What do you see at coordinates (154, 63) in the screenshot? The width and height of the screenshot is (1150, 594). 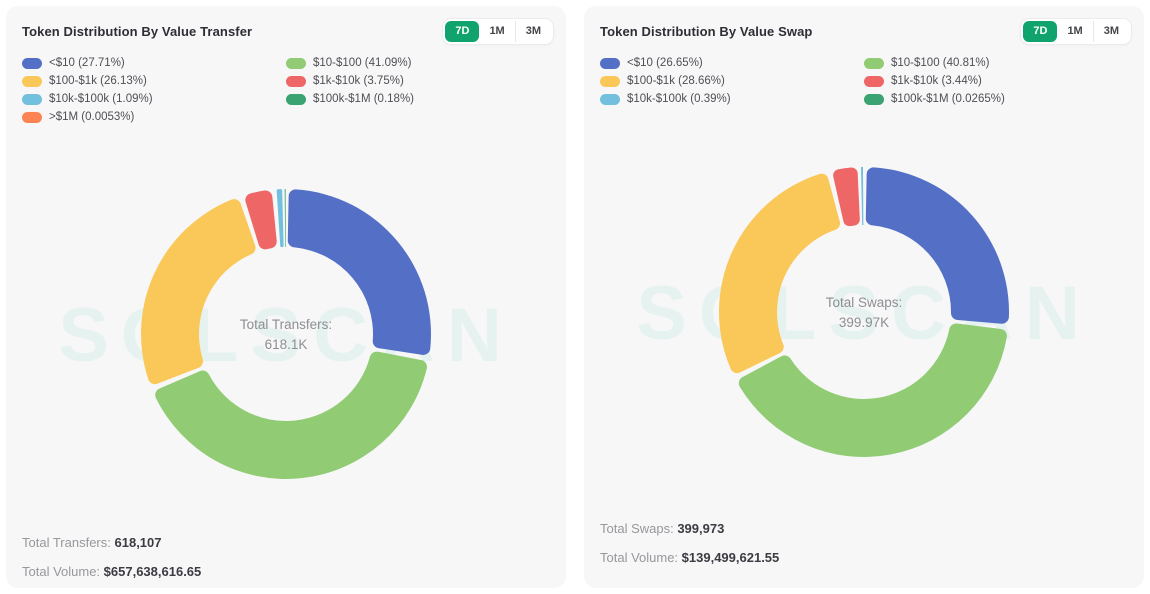 I see `legend-item: <$10 (27.71%)` at bounding box center [154, 63].